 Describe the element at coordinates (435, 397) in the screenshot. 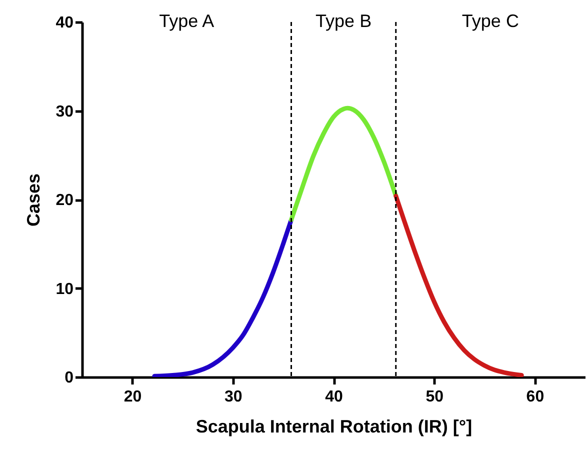

I see `x-tick-label: 50` at that location.